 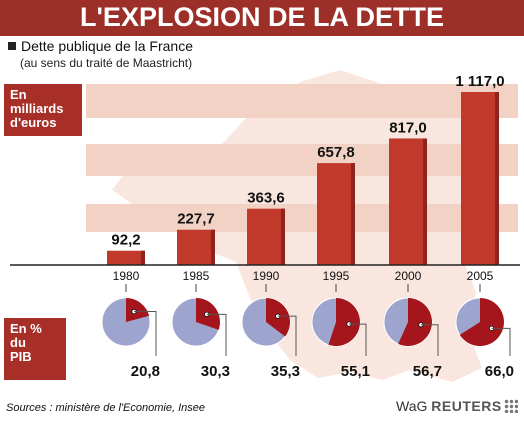 What do you see at coordinates (145, 371) in the screenshot?
I see `pie-value-label: 20,8` at bounding box center [145, 371].